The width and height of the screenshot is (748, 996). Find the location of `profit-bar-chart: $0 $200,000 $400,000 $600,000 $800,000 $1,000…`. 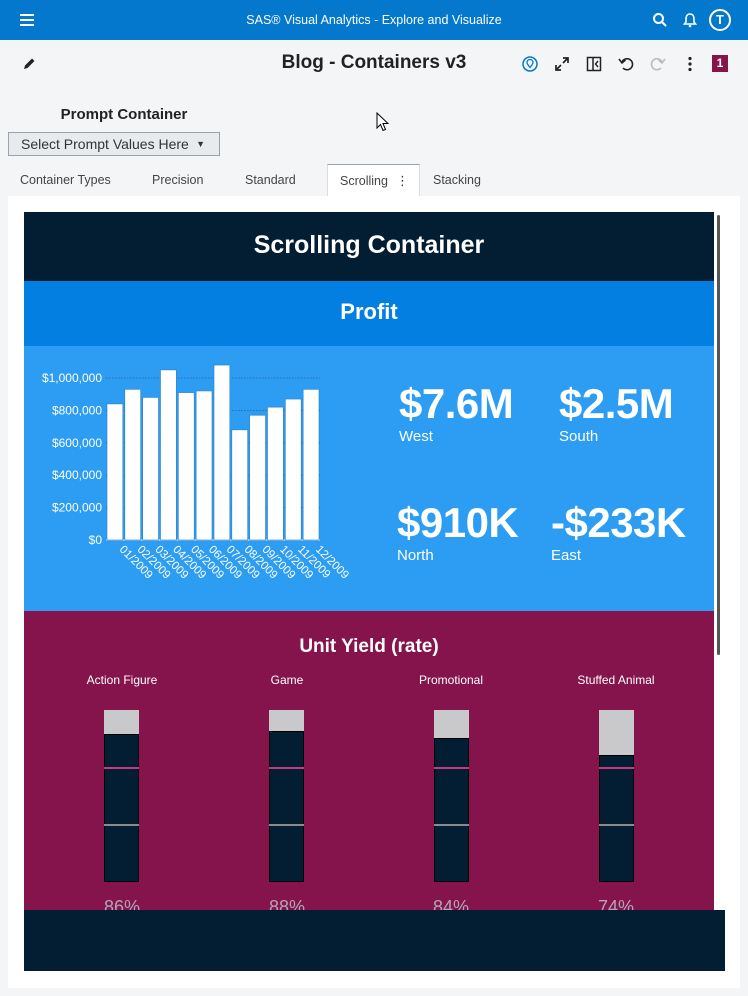

profit-bar-chart: $0 $200,000 $400,000 $600,000 $800,000 $1,000… is located at coordinates (189, 478).